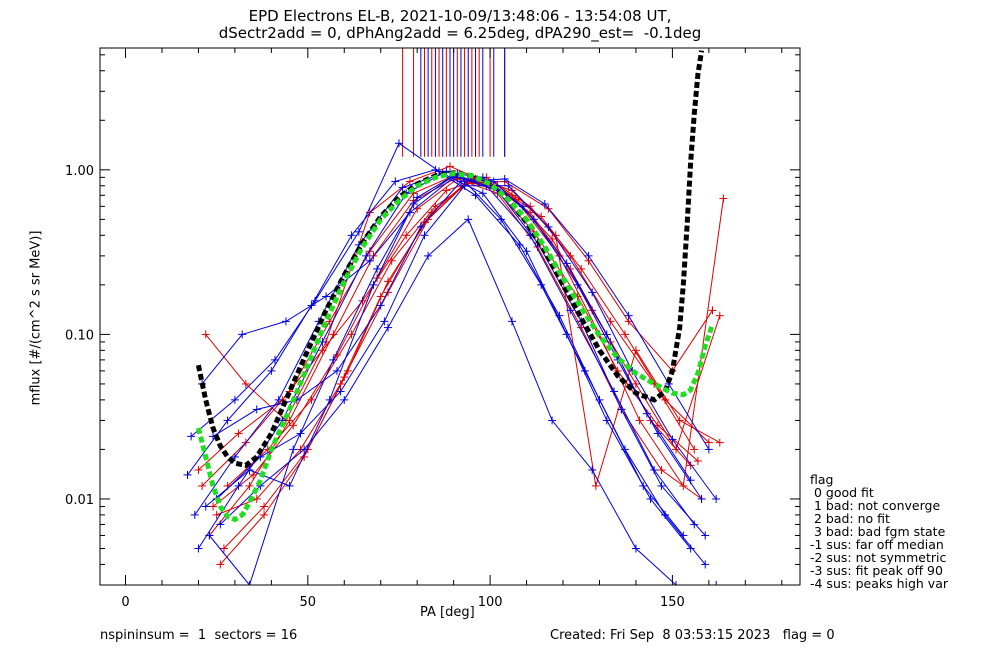 This screenshot has height=650, width=1000. What do you see at coordinates (879, 583) in the screenshot?
I see `legend-item: -4 sus: peaks high var` at bounding box center [879, 583].